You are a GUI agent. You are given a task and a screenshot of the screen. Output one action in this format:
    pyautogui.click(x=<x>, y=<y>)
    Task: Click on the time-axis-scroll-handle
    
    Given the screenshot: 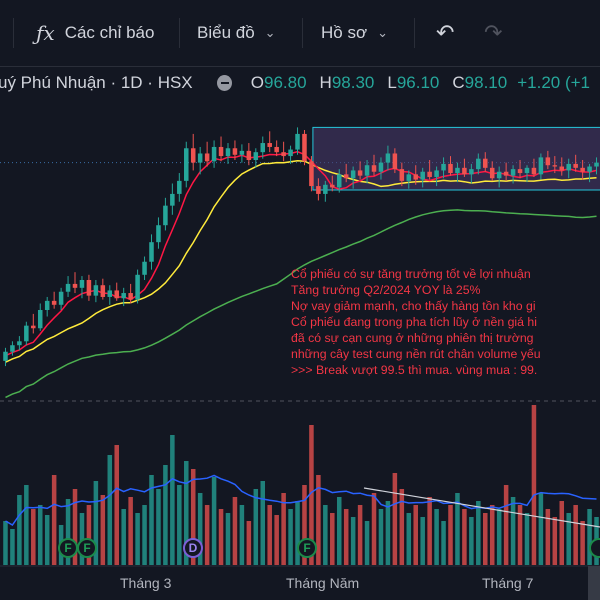 What is the action you would take?
    pyautogui.click(x=594, y=583)
    